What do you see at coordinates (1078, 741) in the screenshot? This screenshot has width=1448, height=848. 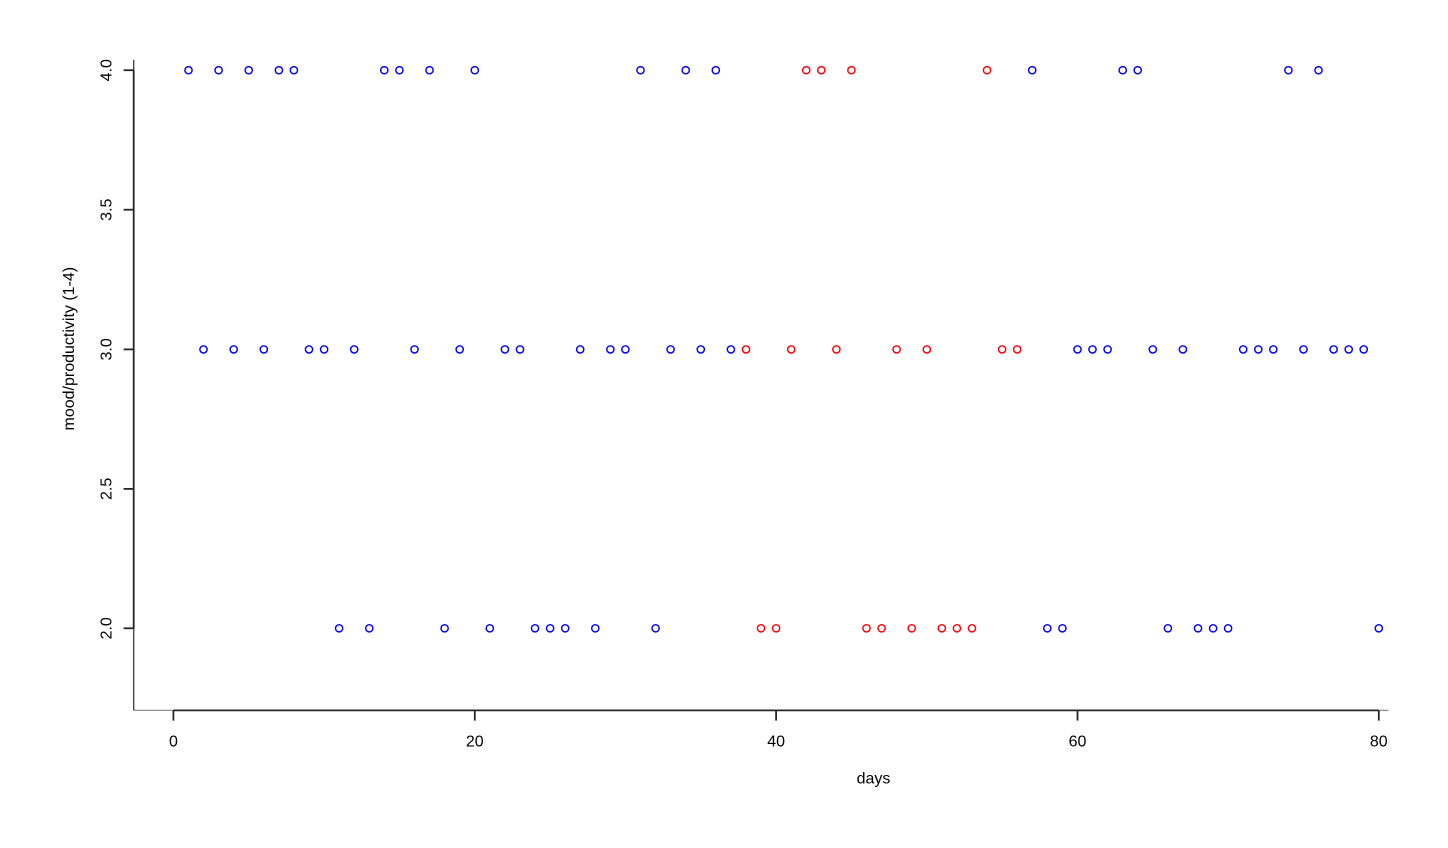 I see `svg-text: 60` at bounding box center [1078, 741].